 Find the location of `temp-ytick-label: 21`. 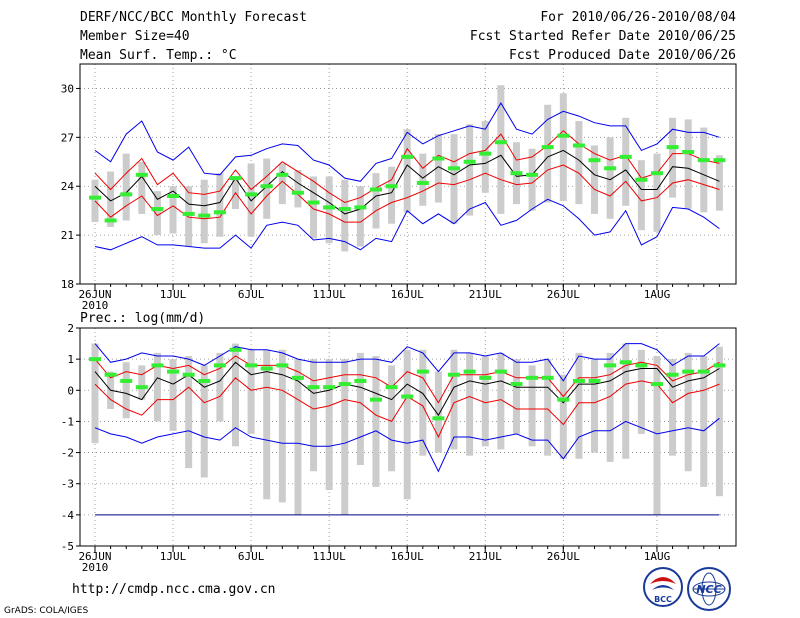

temp-ytick-label: 21 is located at coordinates (67, 235).